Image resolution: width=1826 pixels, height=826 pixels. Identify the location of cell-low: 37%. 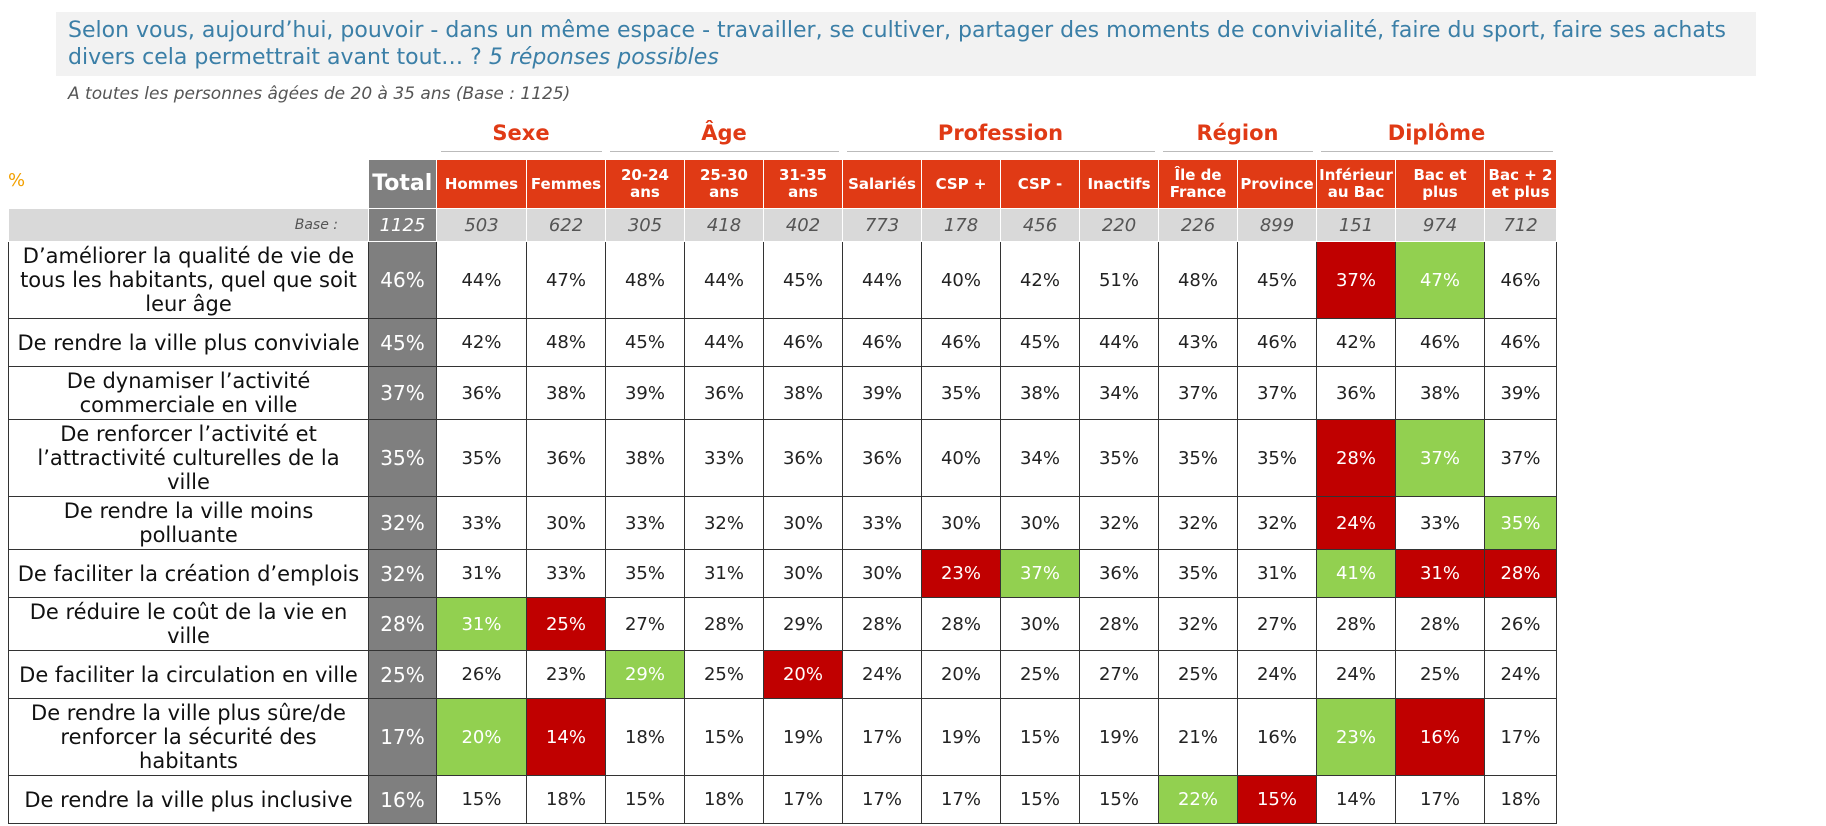
(1356, 280).